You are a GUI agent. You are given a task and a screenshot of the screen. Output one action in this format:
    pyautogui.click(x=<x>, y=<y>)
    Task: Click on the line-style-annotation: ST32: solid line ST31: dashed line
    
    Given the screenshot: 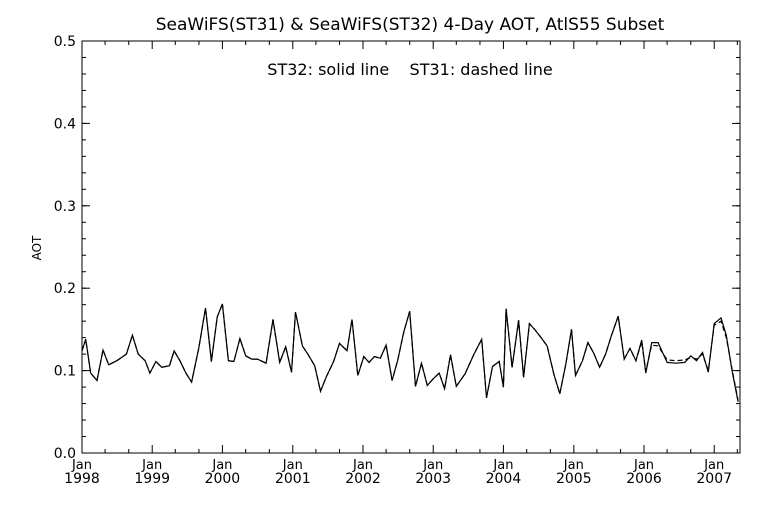 What is the action you would take?
    pyautogui.click(x=409, y=69)
    